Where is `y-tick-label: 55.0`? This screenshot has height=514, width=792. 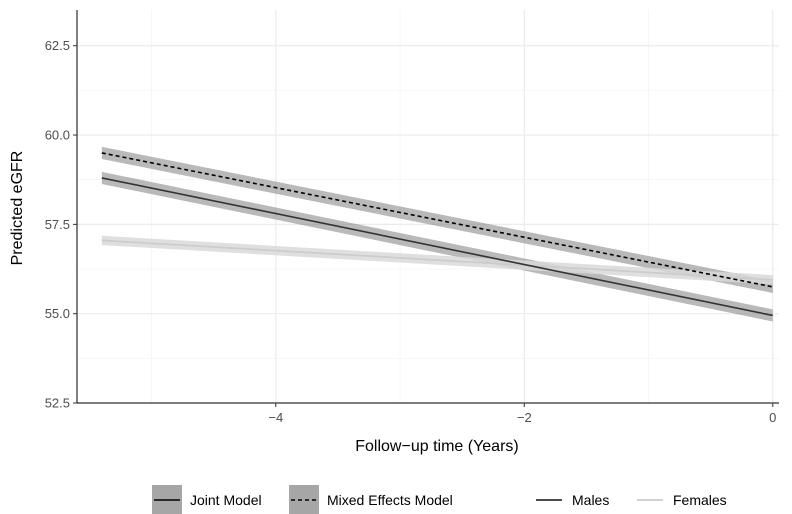 y-tick-label: 55.0 is located at coordinates (57, 313).